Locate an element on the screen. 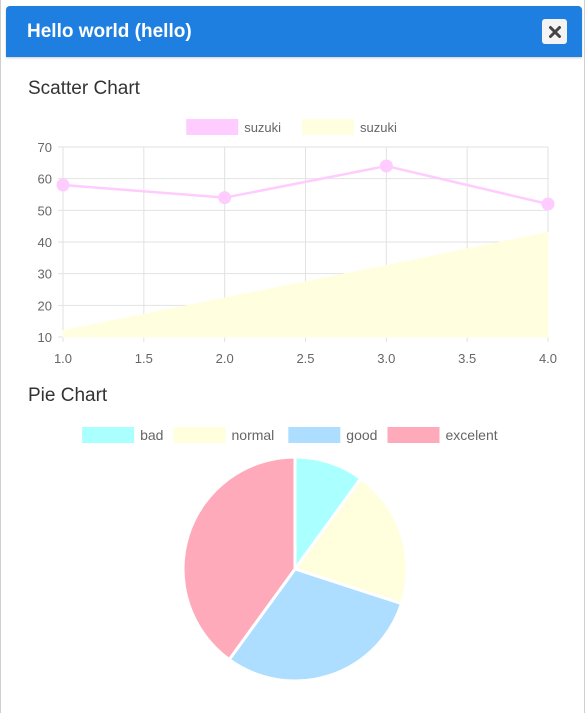 The width and height of the screenshot is (585, 713). y-tick-label: 60 is located at coordinates (45, 179).